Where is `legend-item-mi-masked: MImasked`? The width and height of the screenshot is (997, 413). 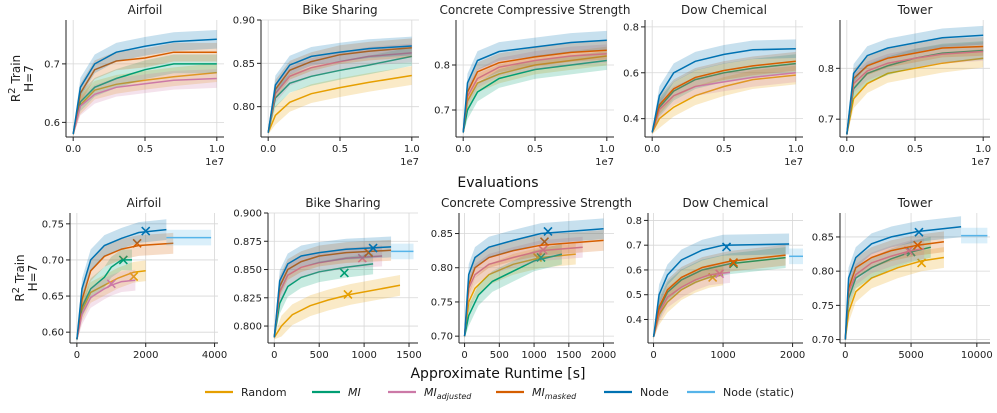
legend-item-mi-masked: MImasked is located at coordinates (536, 393).